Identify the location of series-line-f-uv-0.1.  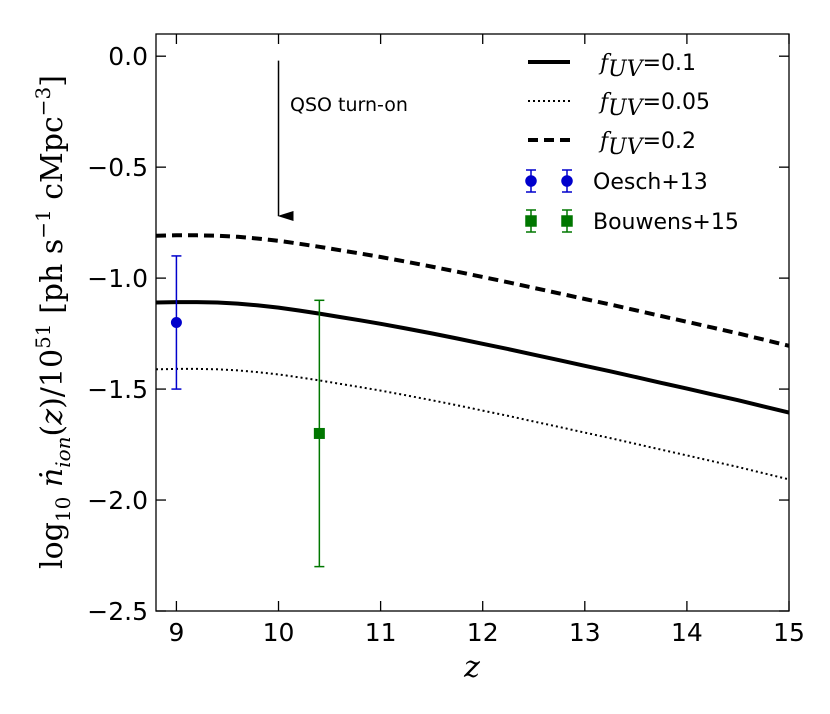
(472, 357).